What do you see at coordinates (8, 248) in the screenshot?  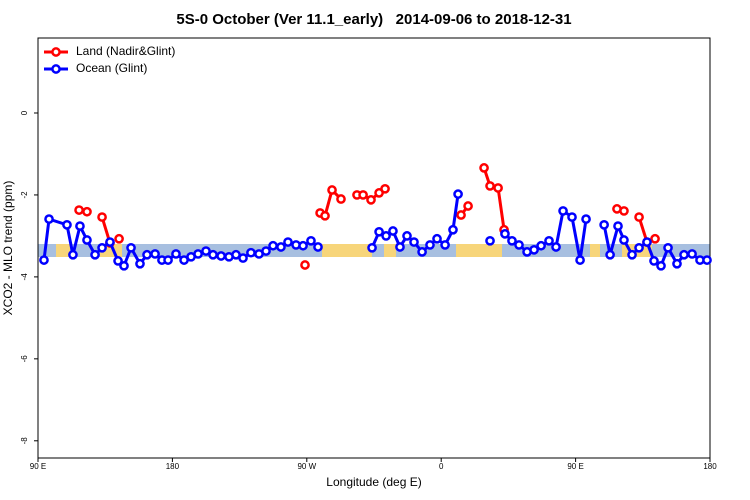 I see `y-axis-label: XCO2 - MLO trend (ppm)` at bounding box center [8, 248].